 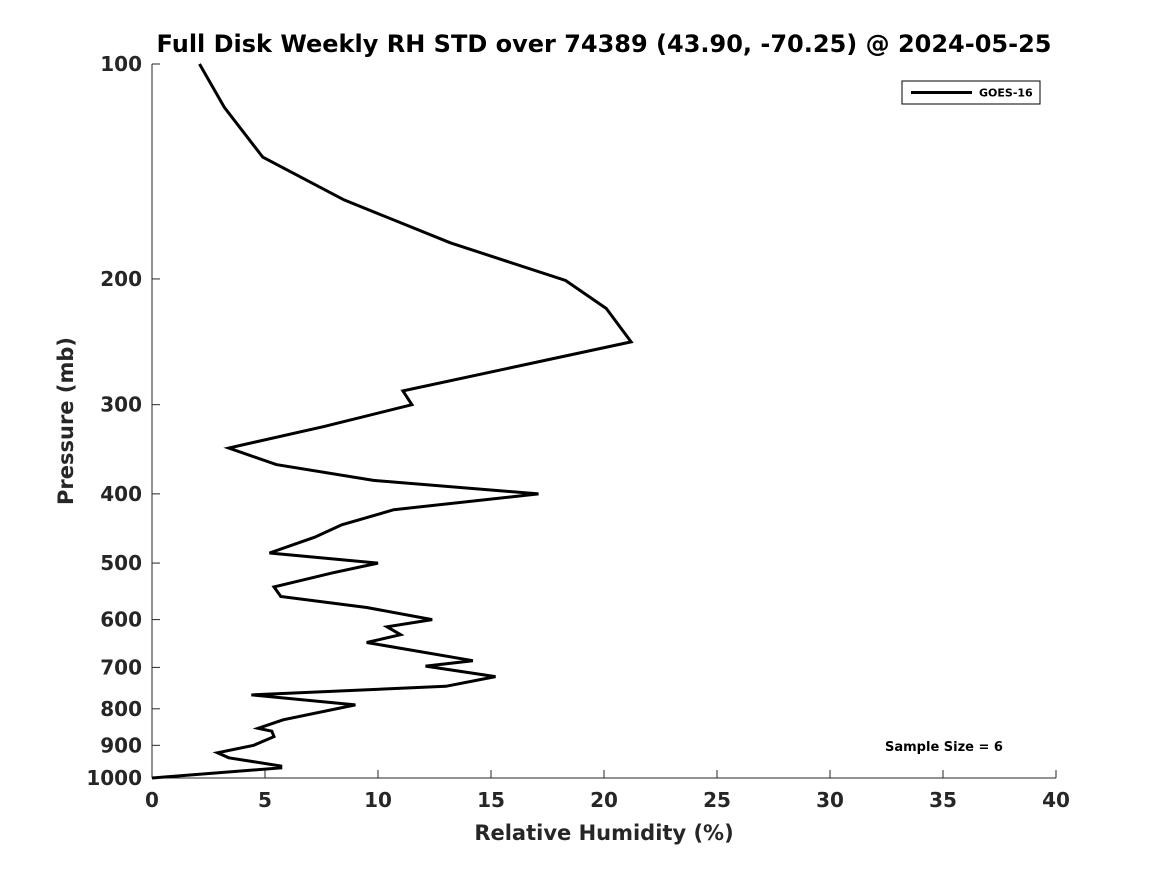 I want to click on x-axis-ticks: 0 5 10 15 20 25 30 35 40, so click(x=607, y=791).